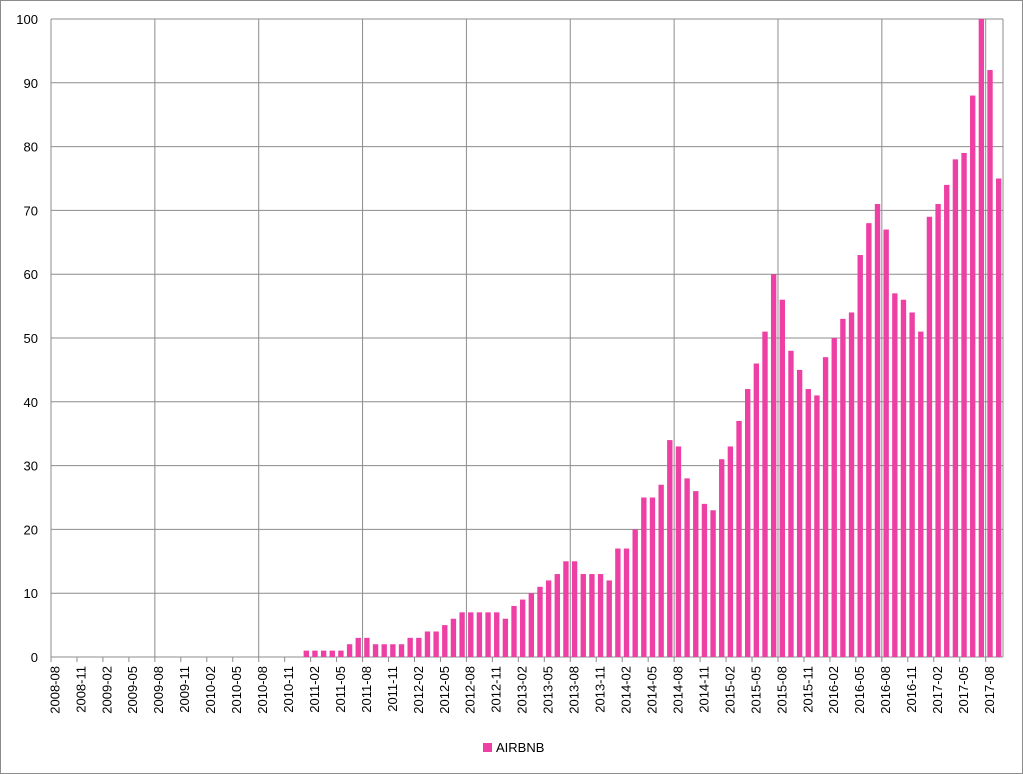 Image resolution: width=1023 pixels, height=774 pixels. I want to click on x-tick-label: 2009-05, so click(132, 690).